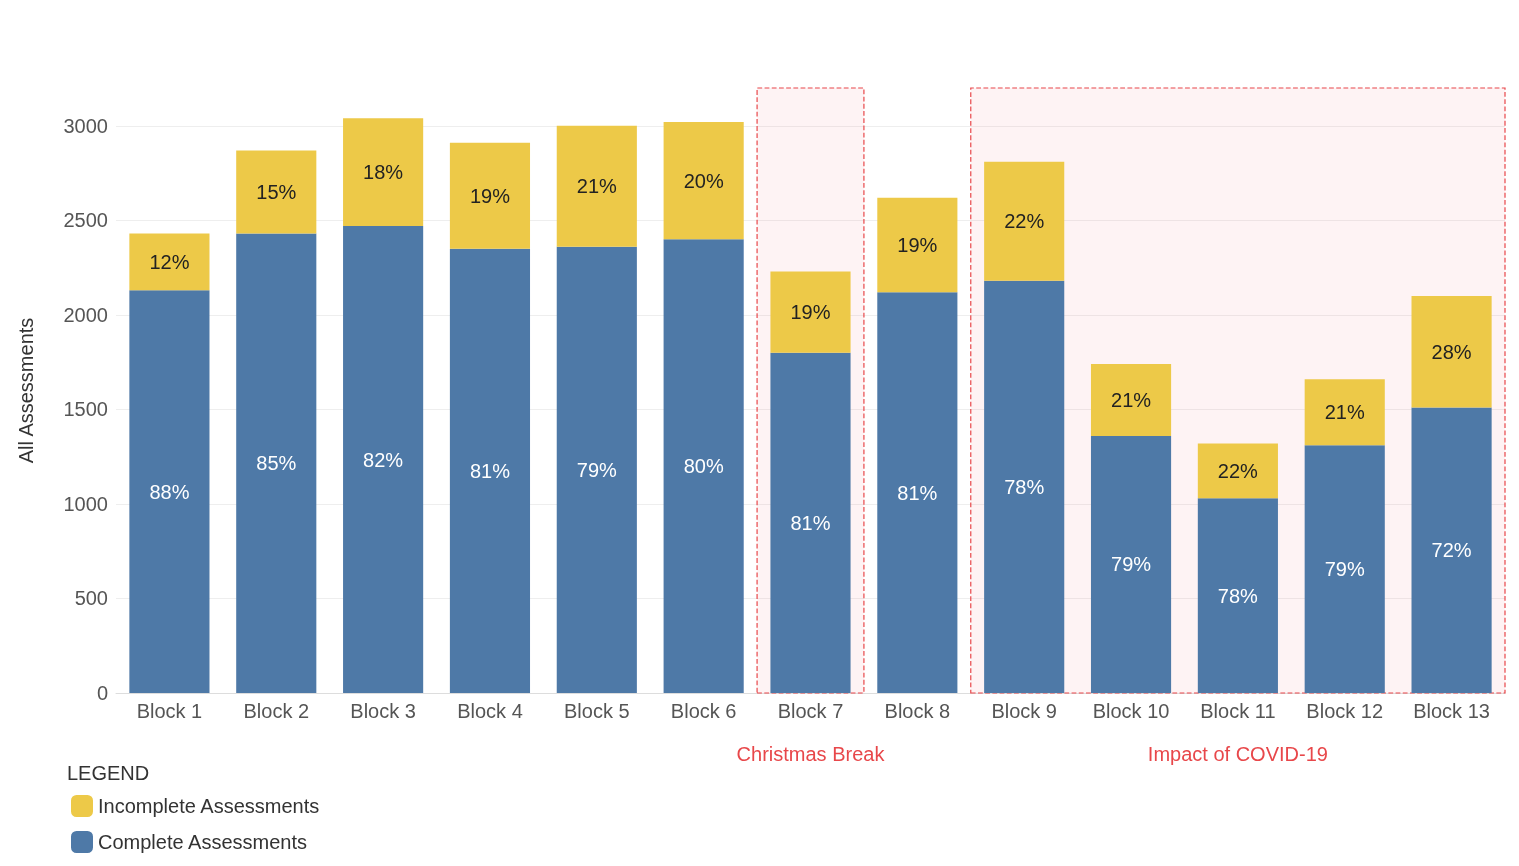 This screenshot has height=866, width=1519. What do you see at coordinates (169, 711) in the screenshot?
I see `x-tick-label: Block 1` at bounding box center [169, 711].